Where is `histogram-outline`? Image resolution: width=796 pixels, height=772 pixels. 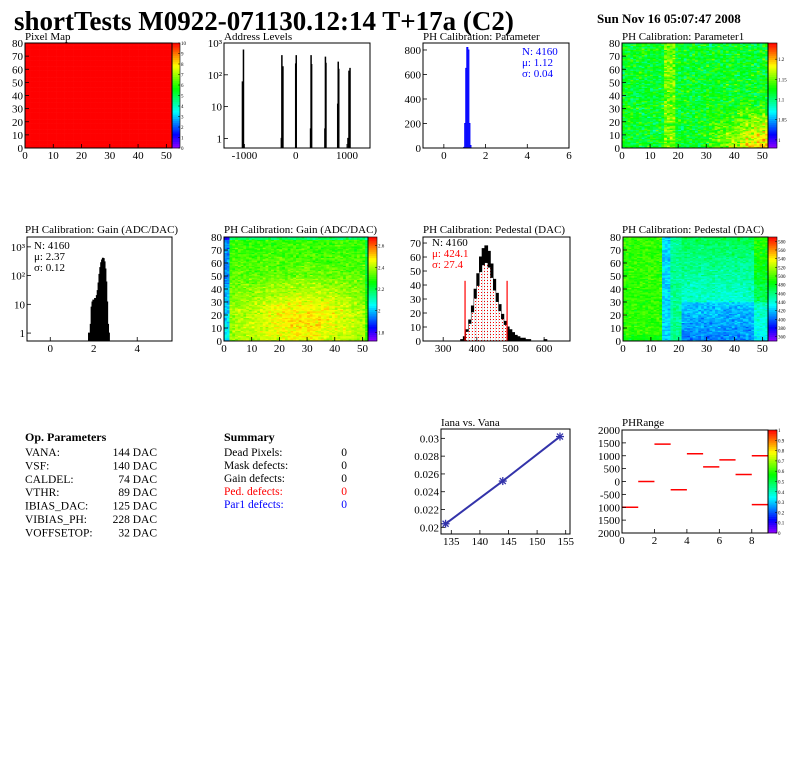
histogram-outline is located at coordinates (467, 97).